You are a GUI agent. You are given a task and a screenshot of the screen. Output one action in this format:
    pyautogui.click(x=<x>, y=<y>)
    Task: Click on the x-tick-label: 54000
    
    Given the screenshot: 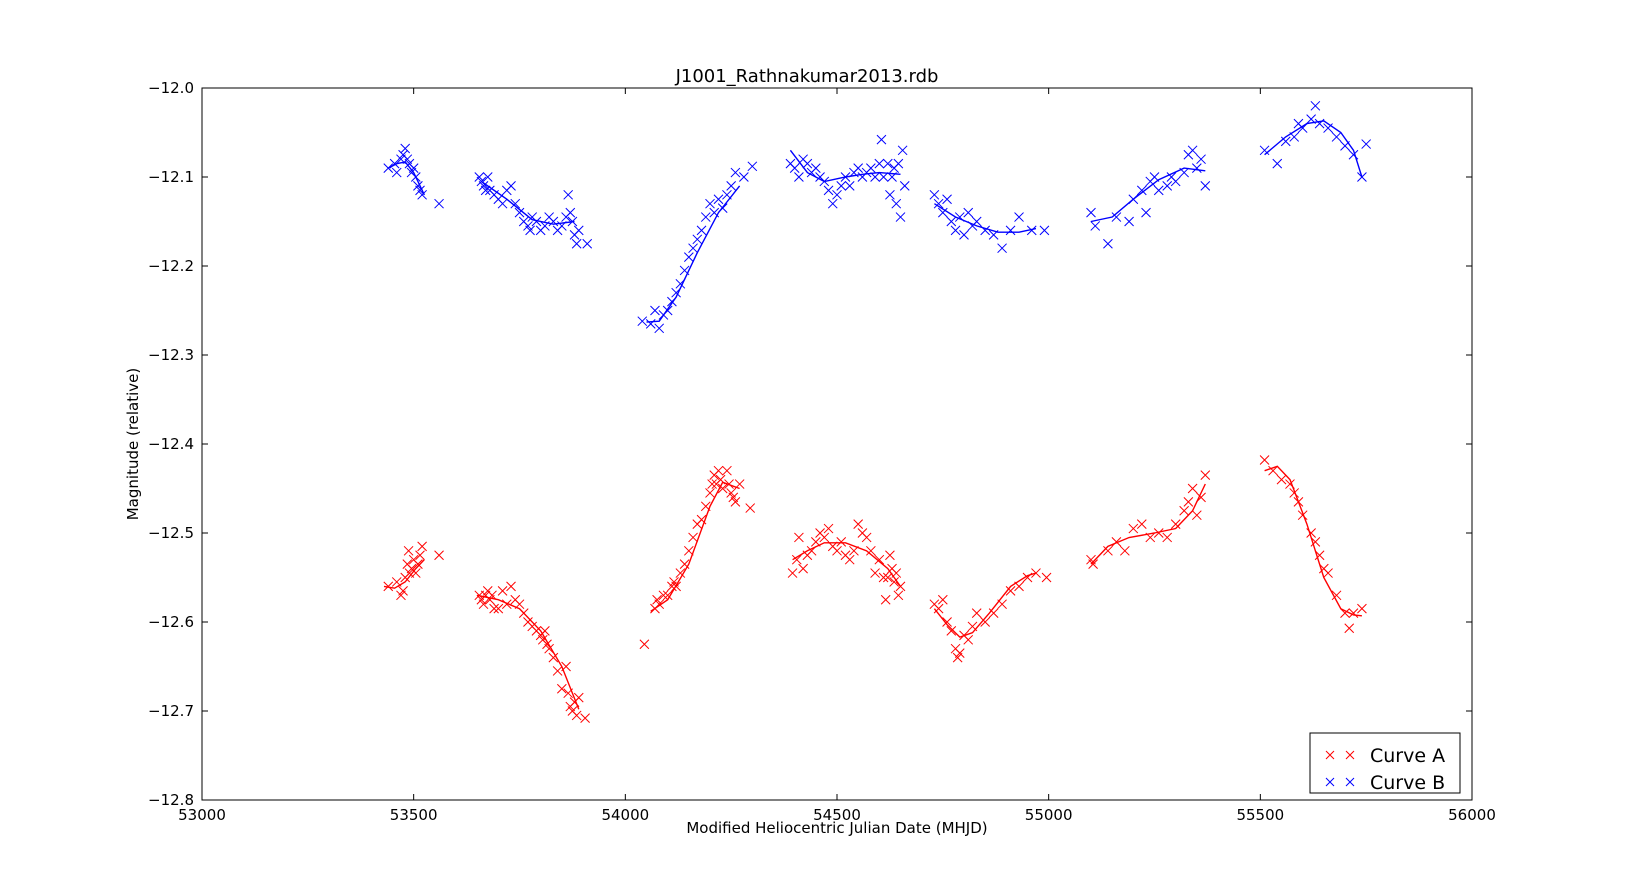 What is the action you would take?
    pyautogui.click(x=625, y=815)
    